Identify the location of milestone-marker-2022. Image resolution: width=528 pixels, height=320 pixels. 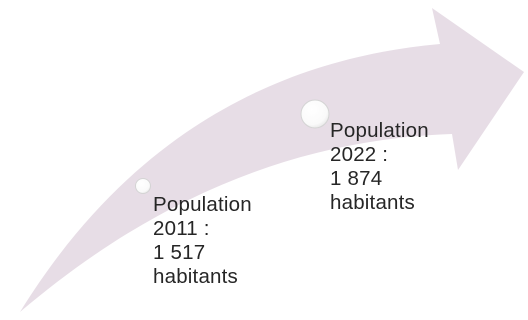
(315, 114).